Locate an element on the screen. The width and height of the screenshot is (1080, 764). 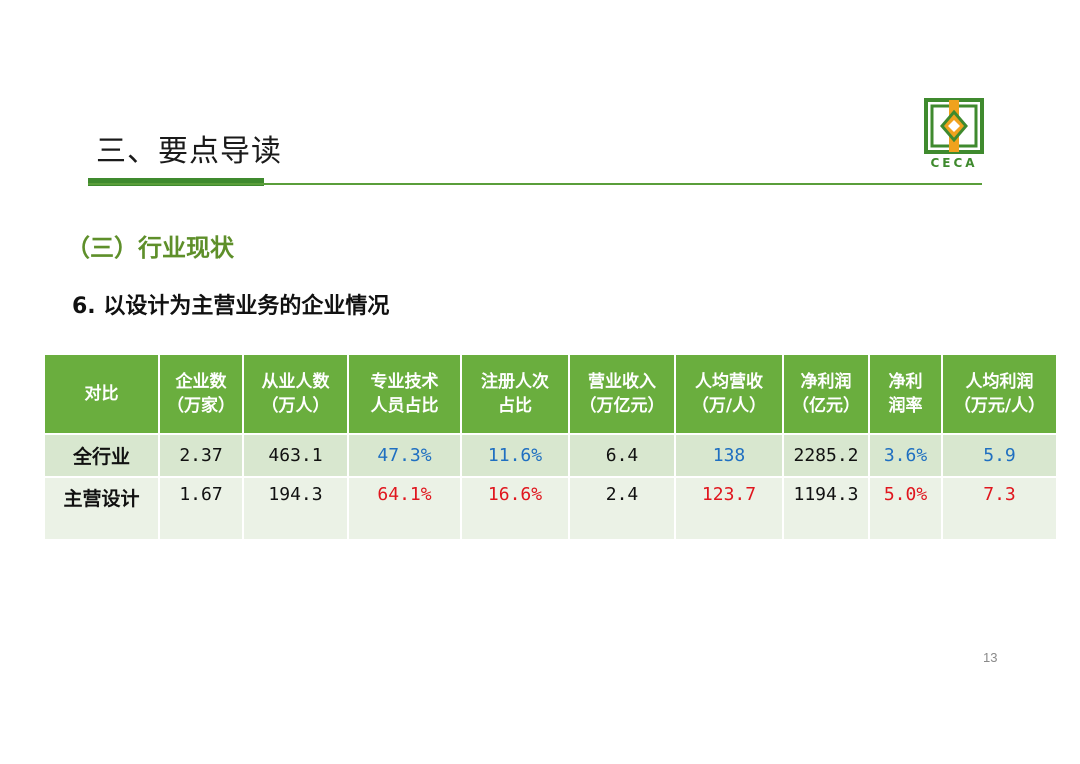
page-number: 13 is located at coordinates (990, 657).